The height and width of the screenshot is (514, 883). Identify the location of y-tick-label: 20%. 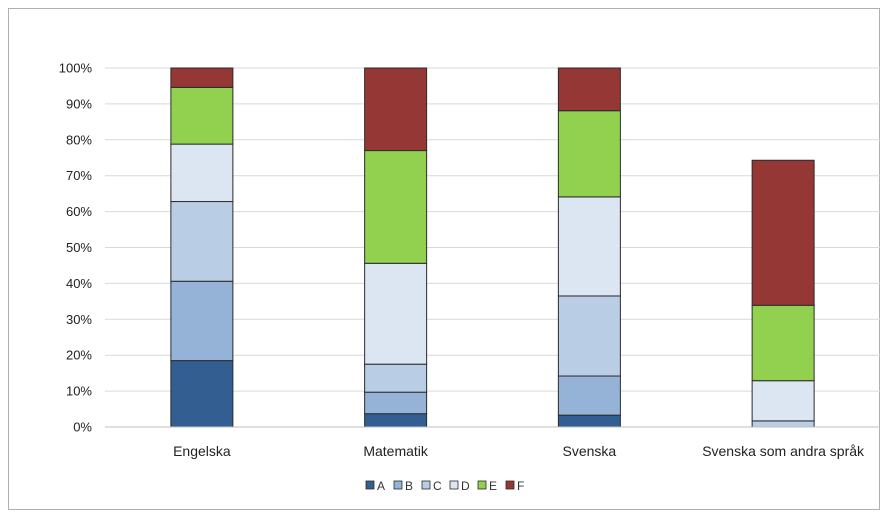
(79, 355).